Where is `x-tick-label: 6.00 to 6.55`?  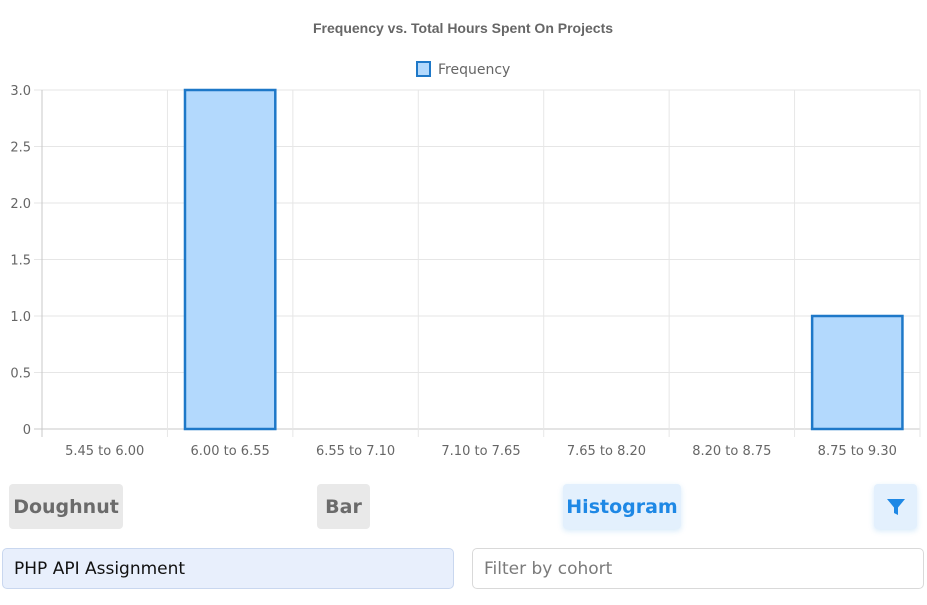
x-tick-label: 6.00 to 6.55 is located at coordinates (230, 451).